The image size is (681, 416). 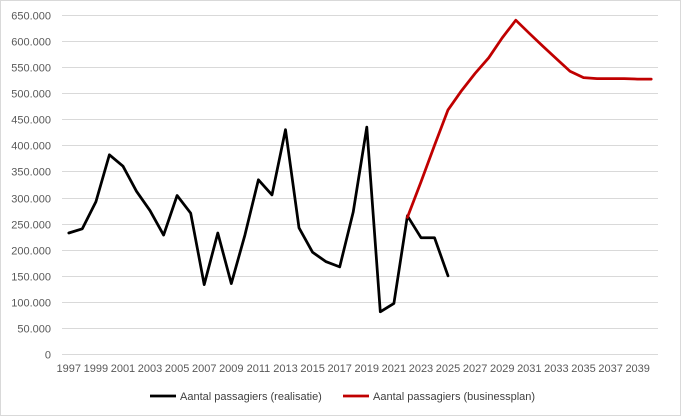 I want to click on y-tick-label: 600.000, so click(x=31, y=43).